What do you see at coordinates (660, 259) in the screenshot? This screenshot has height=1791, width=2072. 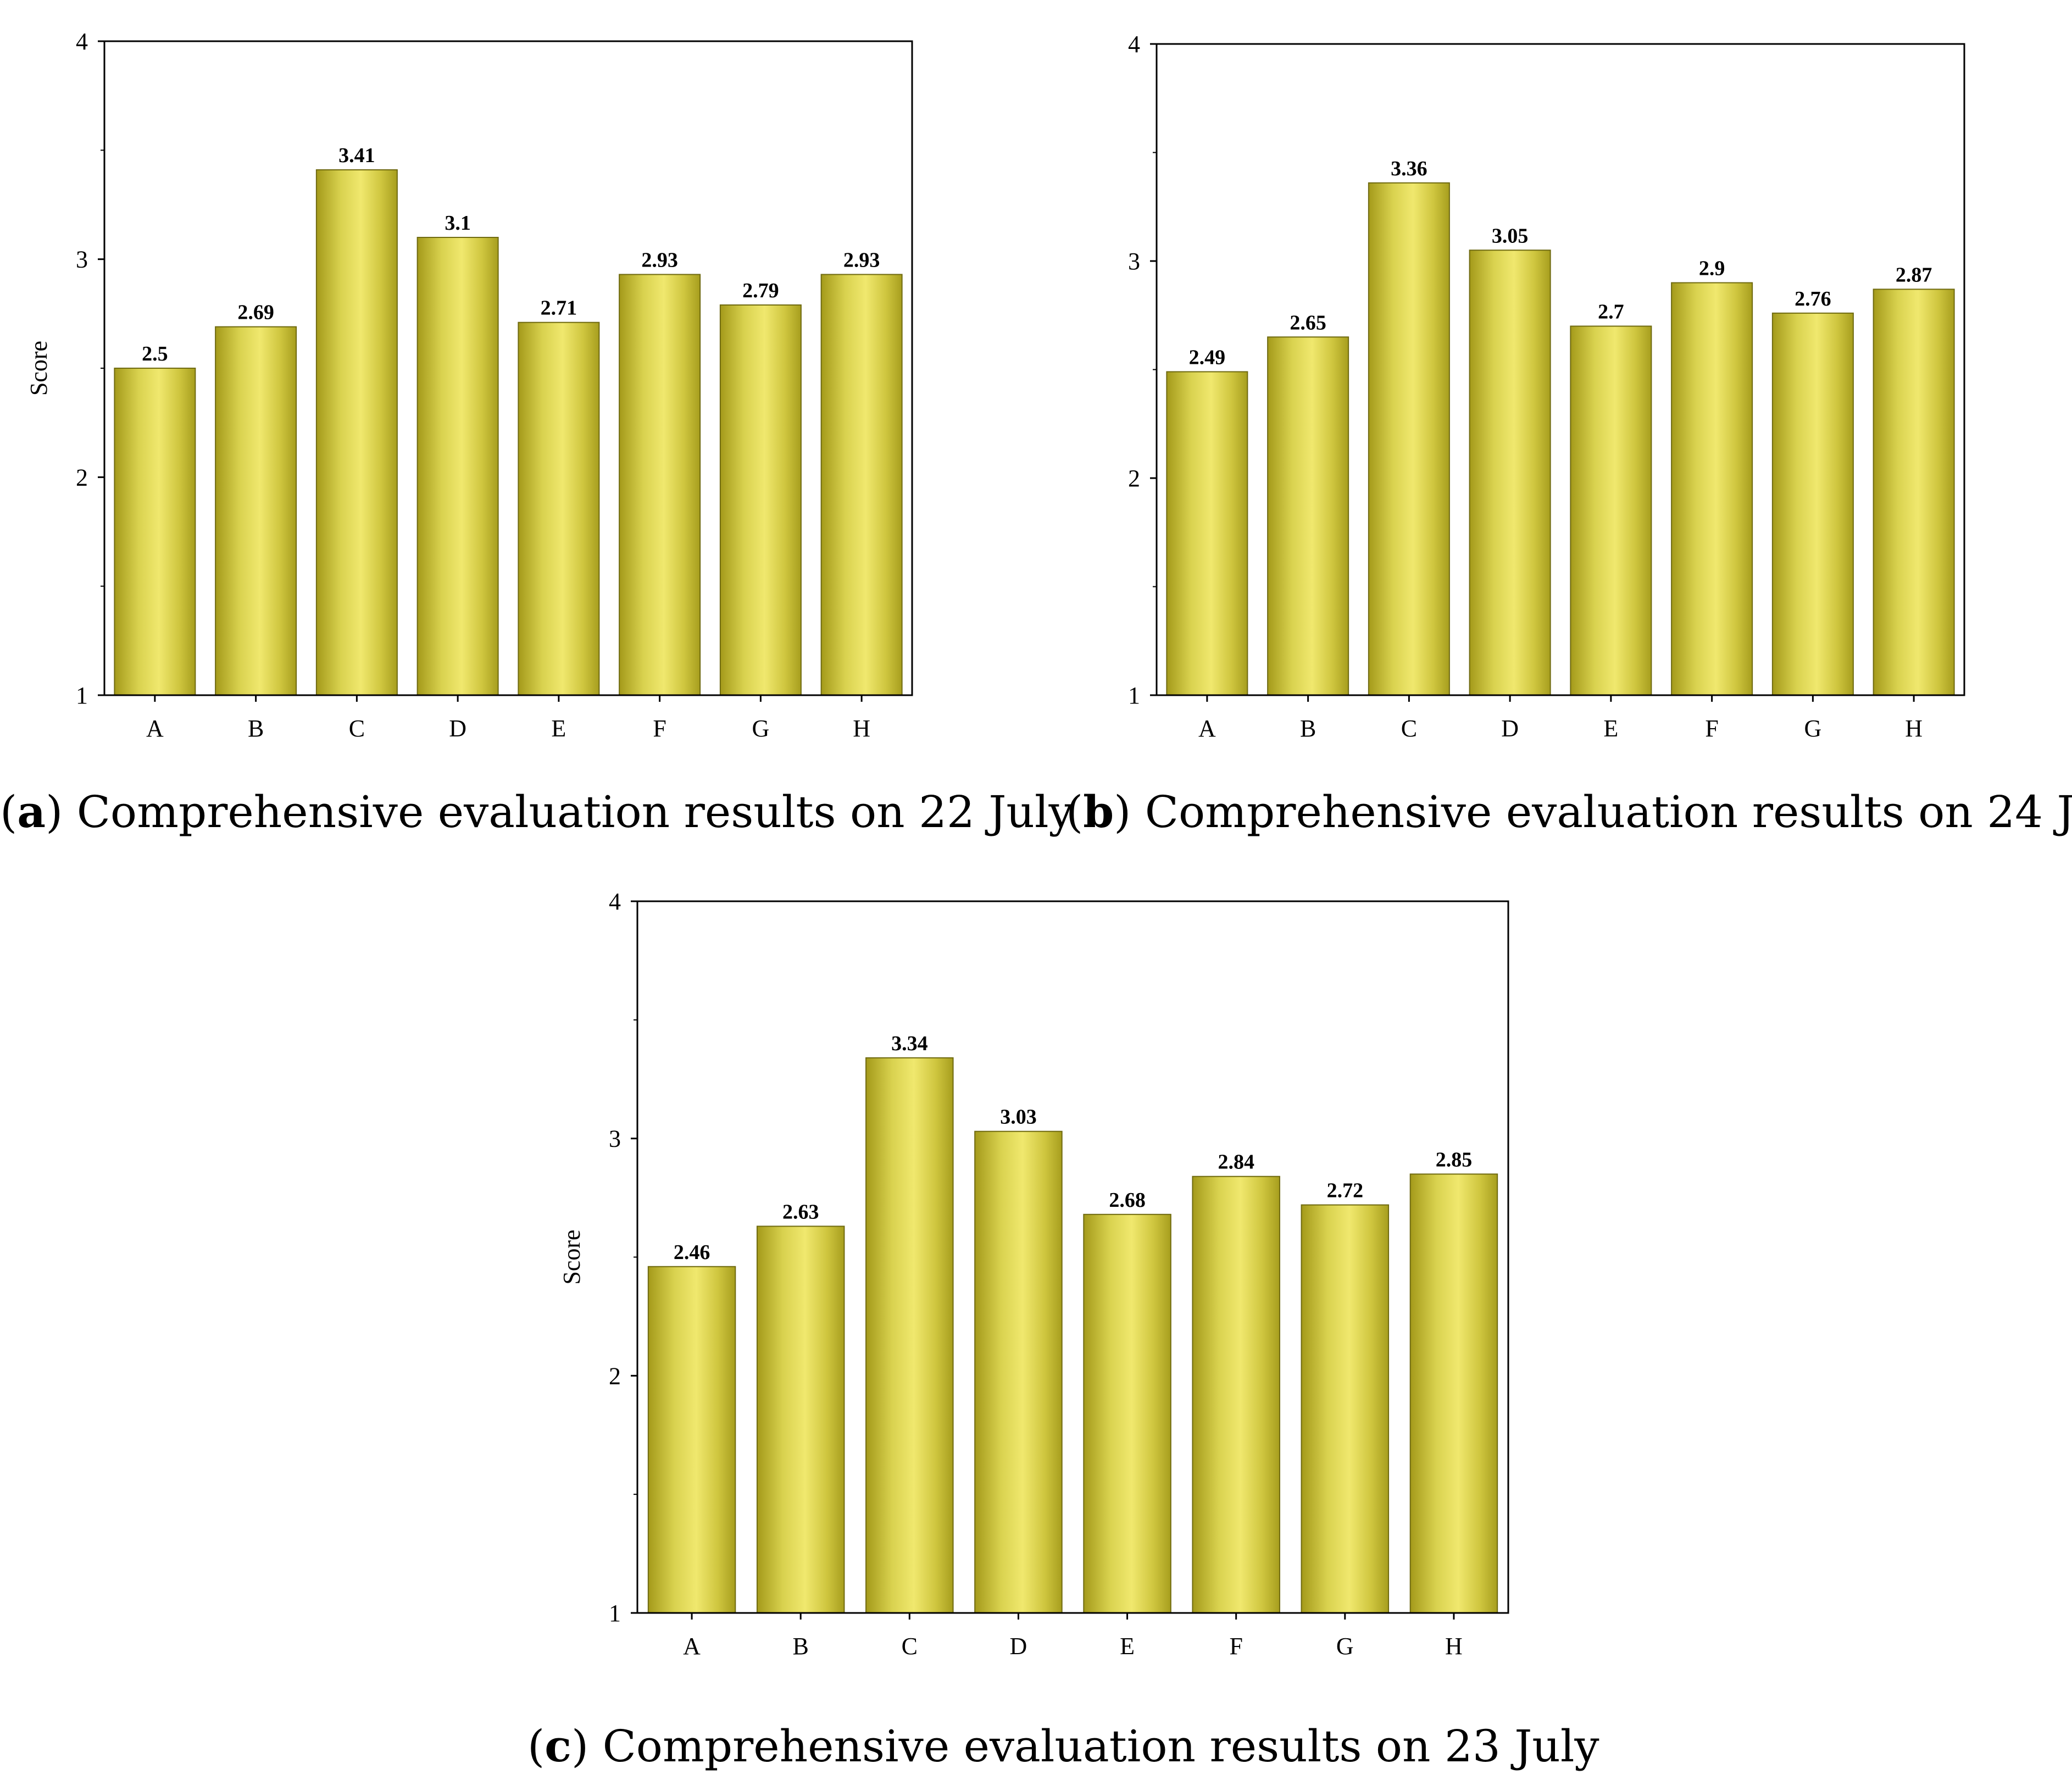 I see `data-label-a-F: 2.93` at bounding box center [660, 259].